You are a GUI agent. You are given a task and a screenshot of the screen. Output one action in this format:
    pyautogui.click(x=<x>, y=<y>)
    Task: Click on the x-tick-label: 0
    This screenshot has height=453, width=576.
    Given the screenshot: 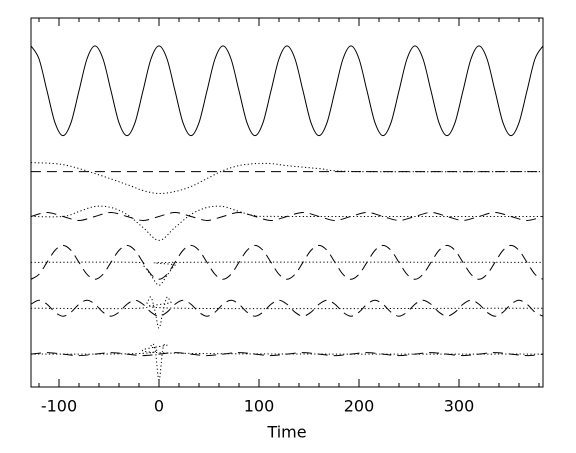 What is the action you would take?
    pyautogui.click(x=159, y=406)
    